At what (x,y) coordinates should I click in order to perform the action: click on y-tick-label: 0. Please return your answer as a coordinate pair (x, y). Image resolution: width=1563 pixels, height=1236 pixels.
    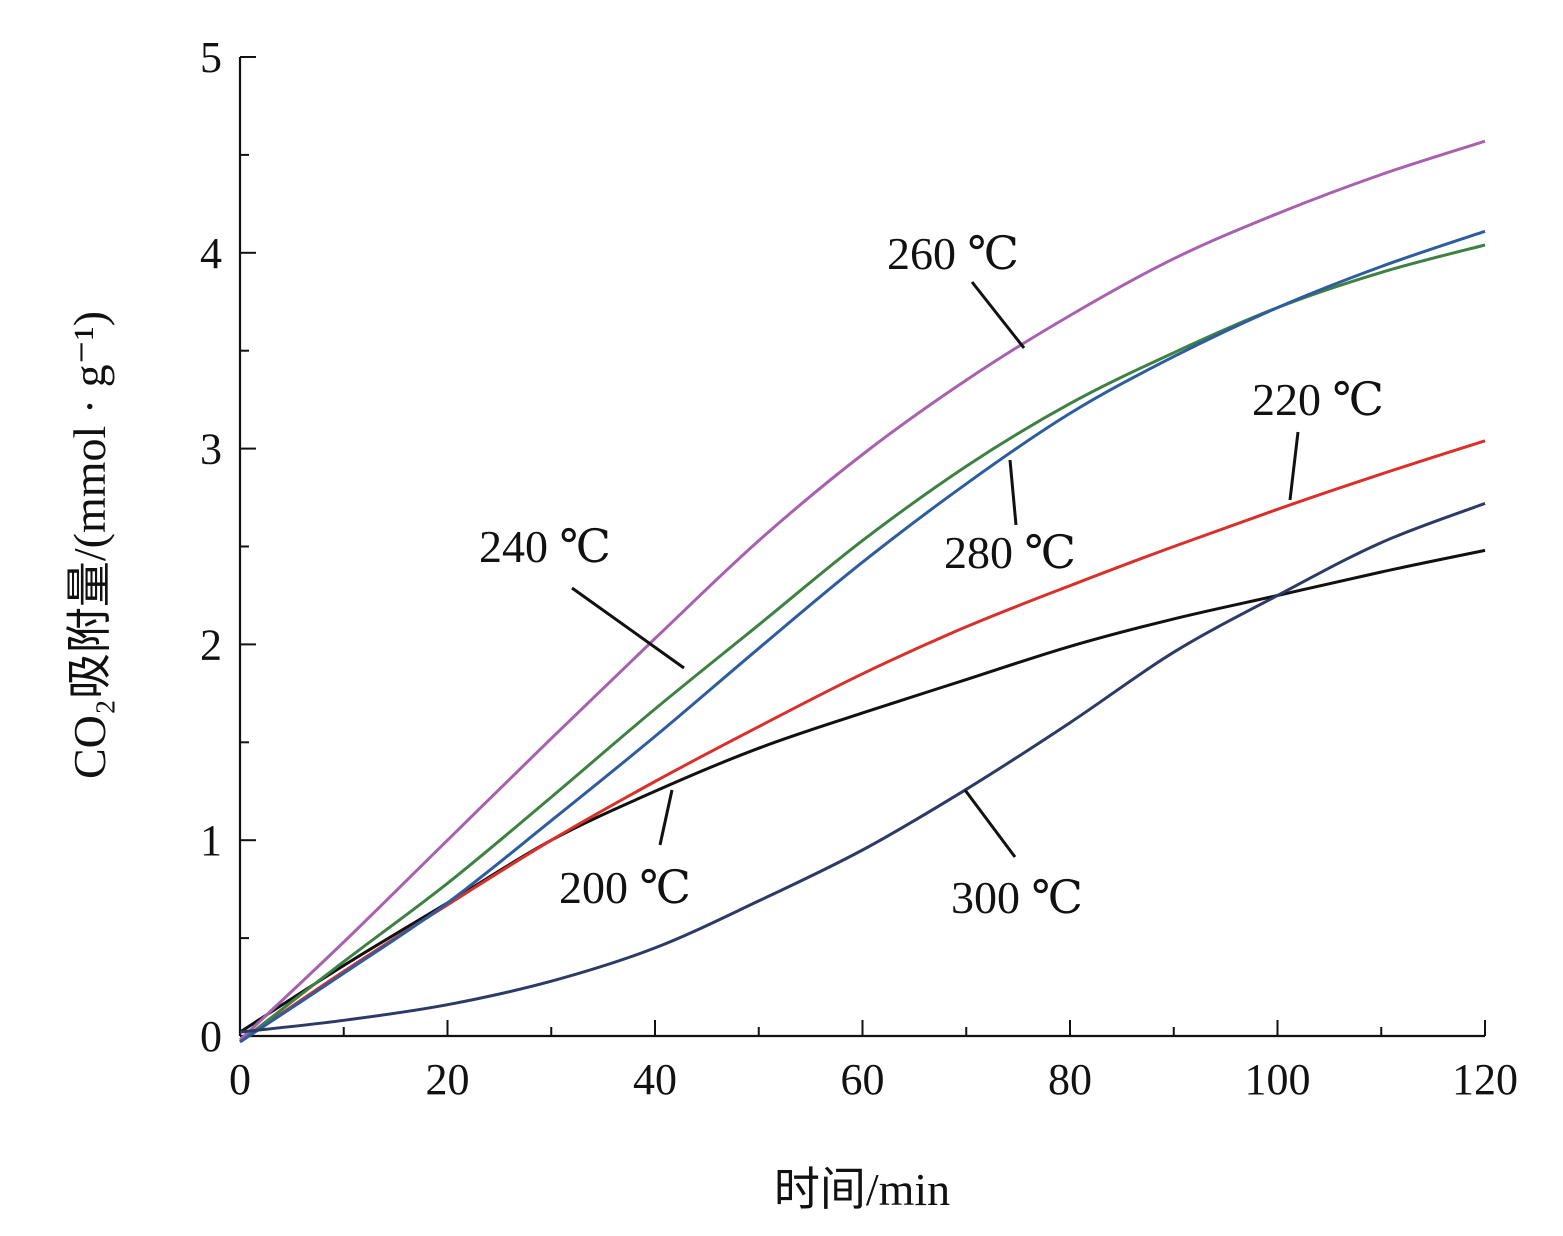
    Looking at the image, I should click on (211, 1036).